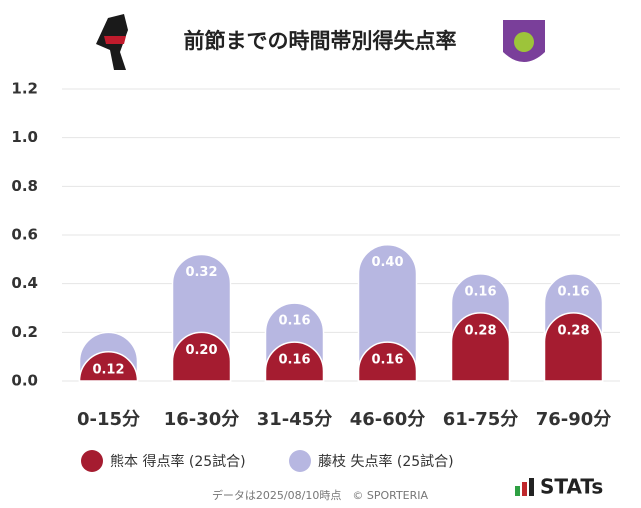  I want to click on value-label: 0.20, so click(201, 350).